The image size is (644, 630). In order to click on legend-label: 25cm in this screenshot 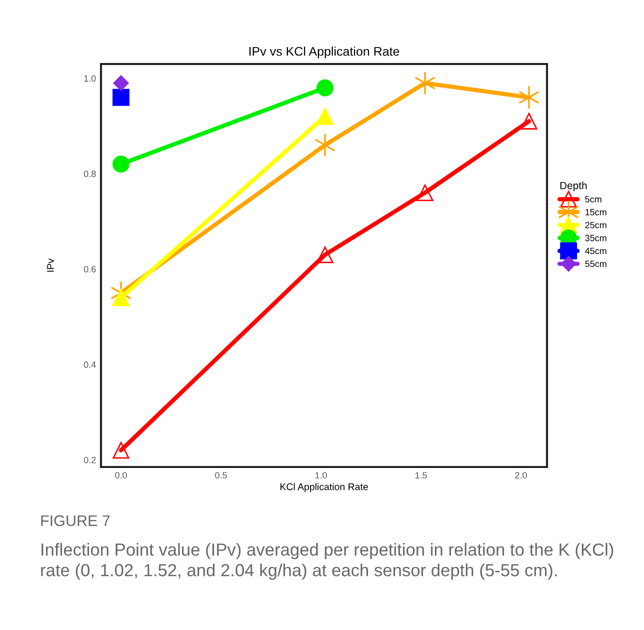, I will do `click(595, 225)`.